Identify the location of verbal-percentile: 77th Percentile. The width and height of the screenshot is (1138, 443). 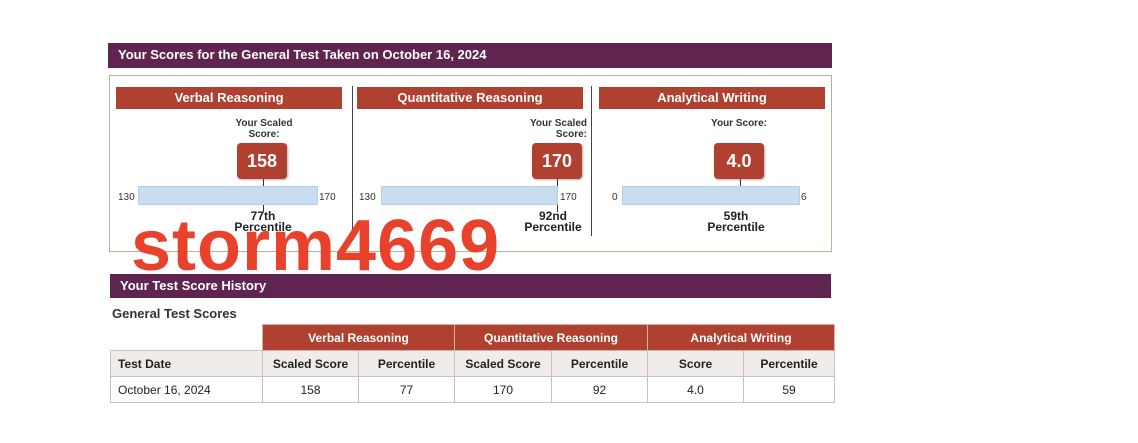
(263, 221).